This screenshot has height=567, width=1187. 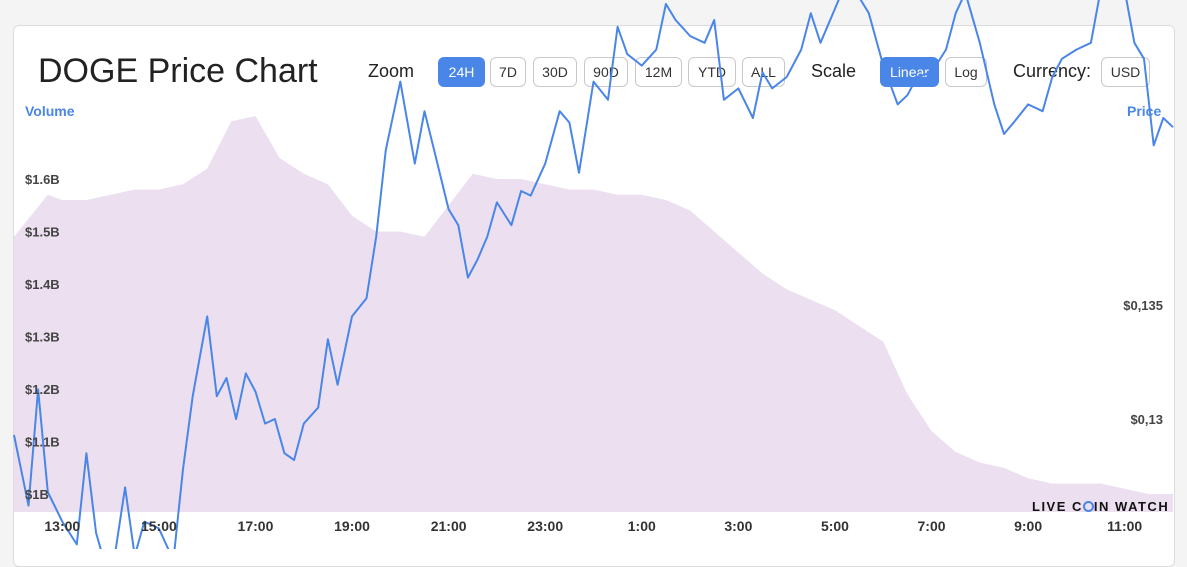 I want to click on zoom-30d-button: 30D, so click(x=555, y=72).